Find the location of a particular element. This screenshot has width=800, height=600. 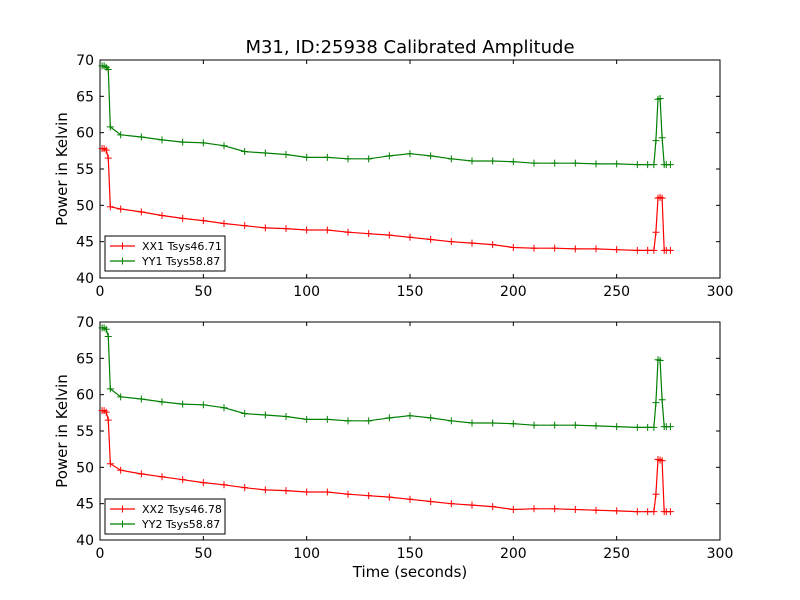

x-tick-label: 50 is located at coordinates (203, 554).